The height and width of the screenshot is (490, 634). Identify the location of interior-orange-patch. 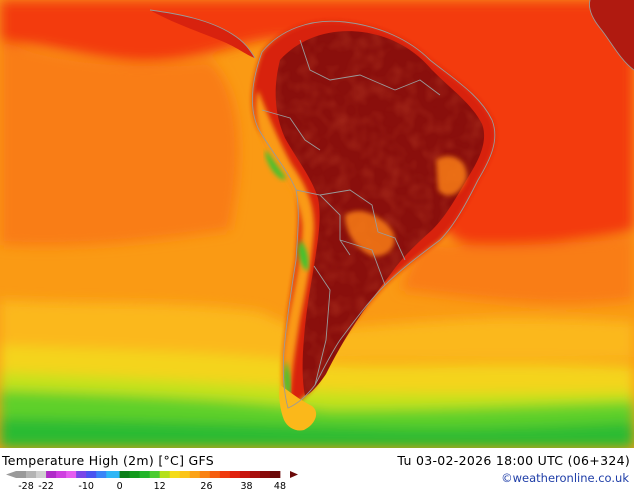
(370, 233).